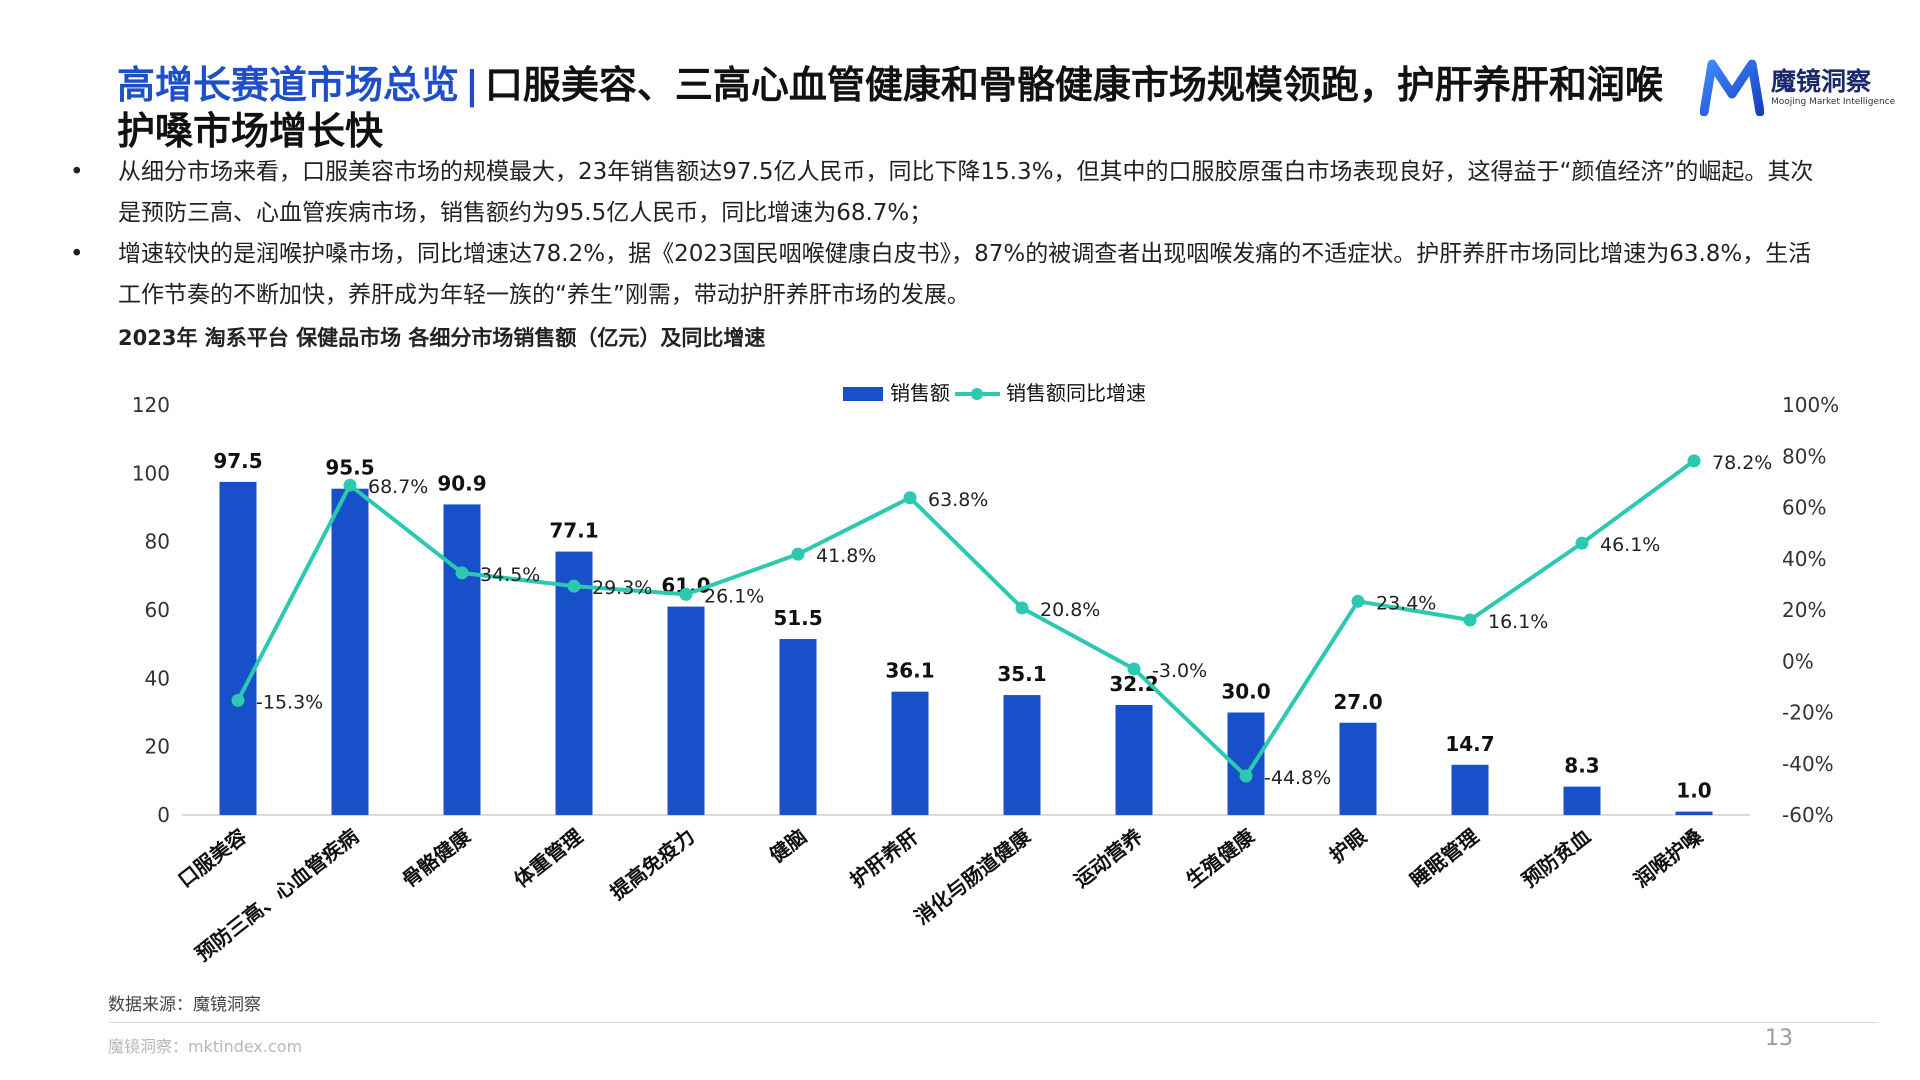 The image size is (1920, 1080). What do you see at coordinates (1804, 456) in the screenshot?
I see `y-right-tick-label: 80%` at bounding box center [1804, 456].